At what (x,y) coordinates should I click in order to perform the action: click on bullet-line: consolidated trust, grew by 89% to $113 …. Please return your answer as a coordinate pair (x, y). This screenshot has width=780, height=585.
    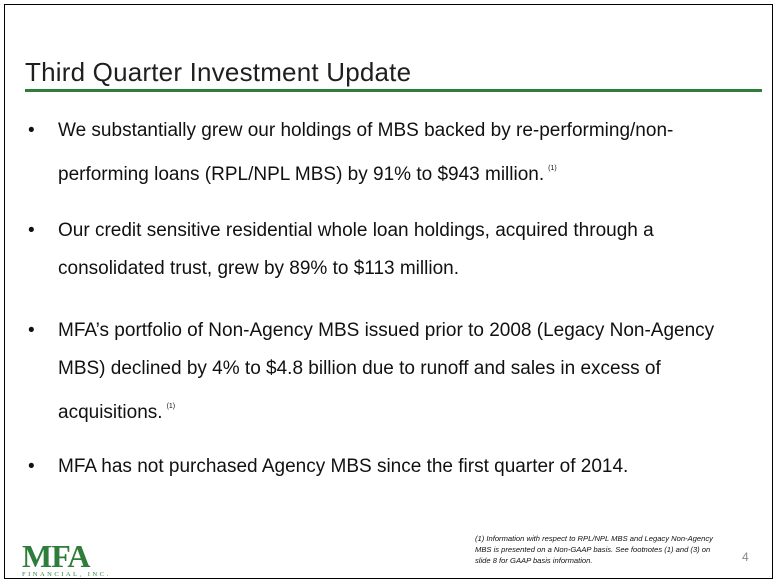
    Looking at the image, I should click on (258, 268).